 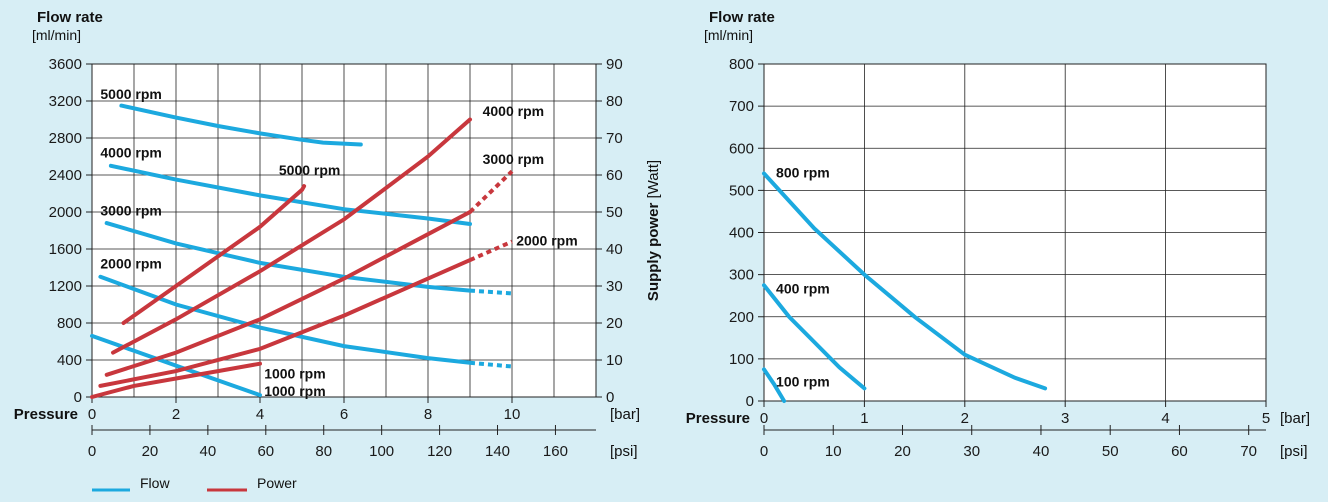 What do you see at coordinates (614, 360) in the screenshot?
I see `y2-tick-label: 10` at bounding box center [614, 360].